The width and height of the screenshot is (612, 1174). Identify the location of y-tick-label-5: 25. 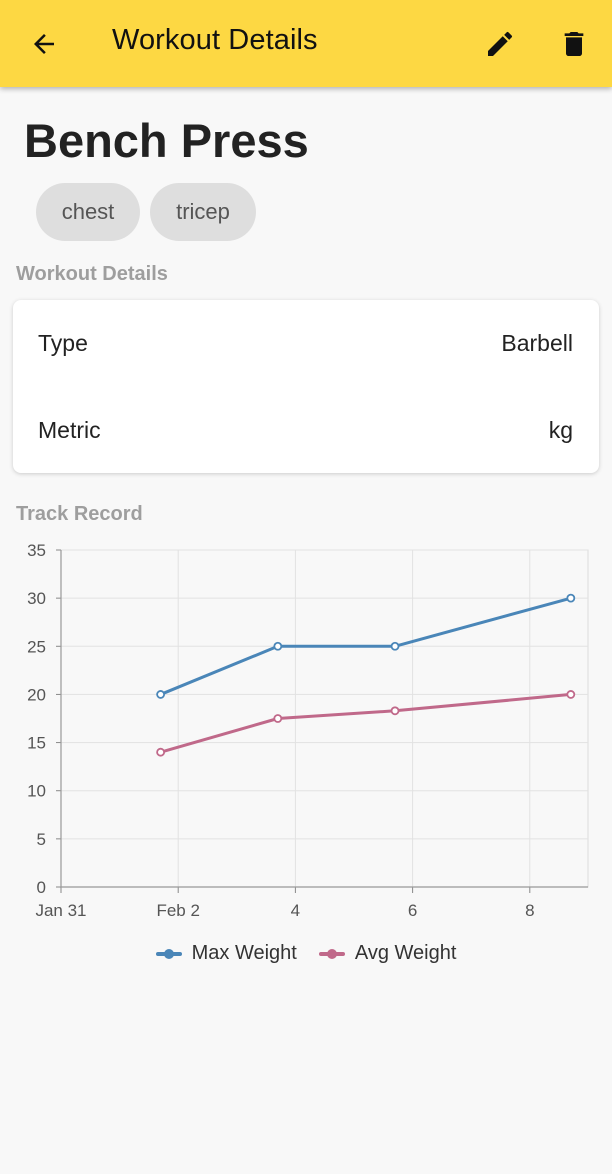
(36, 646).